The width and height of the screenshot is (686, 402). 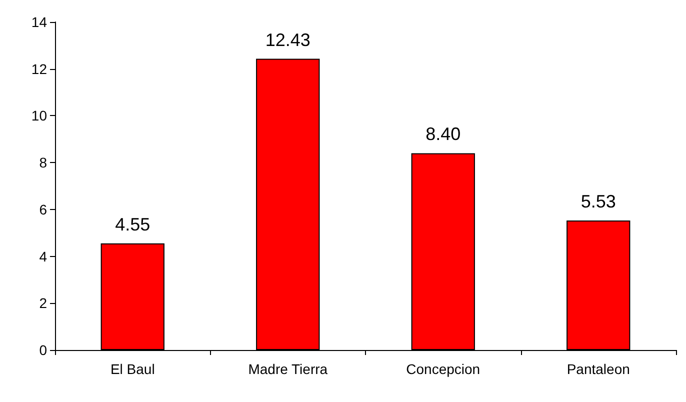 I want to click on data-label: 4.55, so click(x=132, y=224).